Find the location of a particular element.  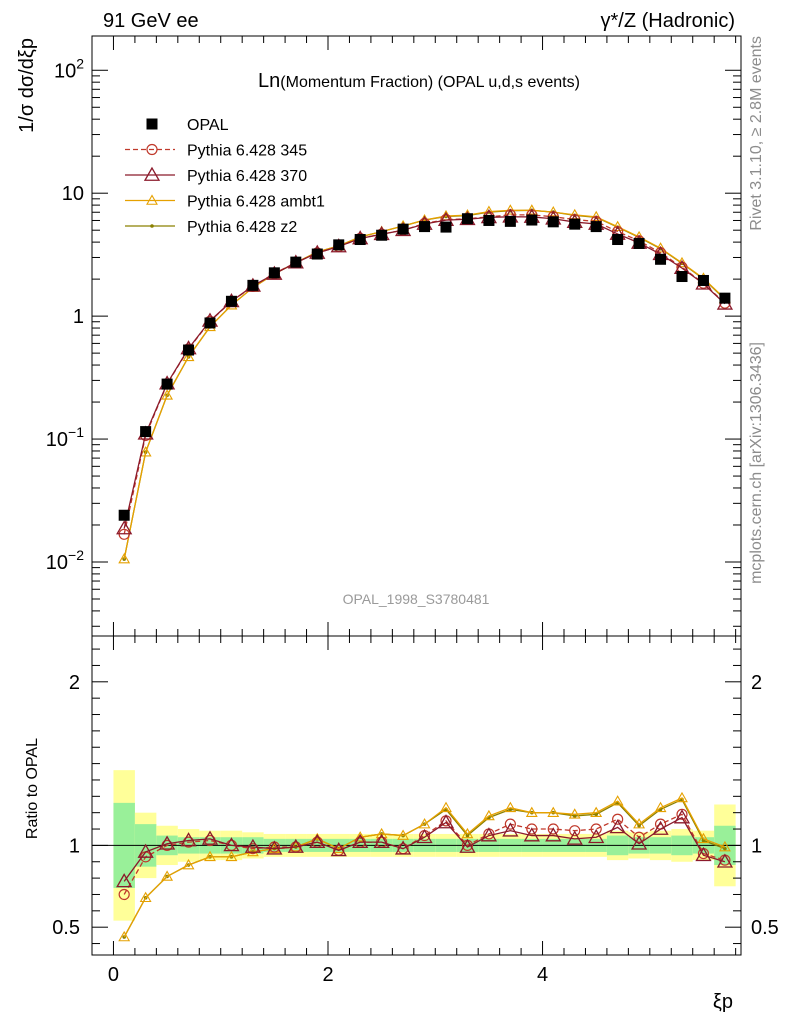

legend-label-1: Pythia 6.428 345 is located at coordinates (247, 151).